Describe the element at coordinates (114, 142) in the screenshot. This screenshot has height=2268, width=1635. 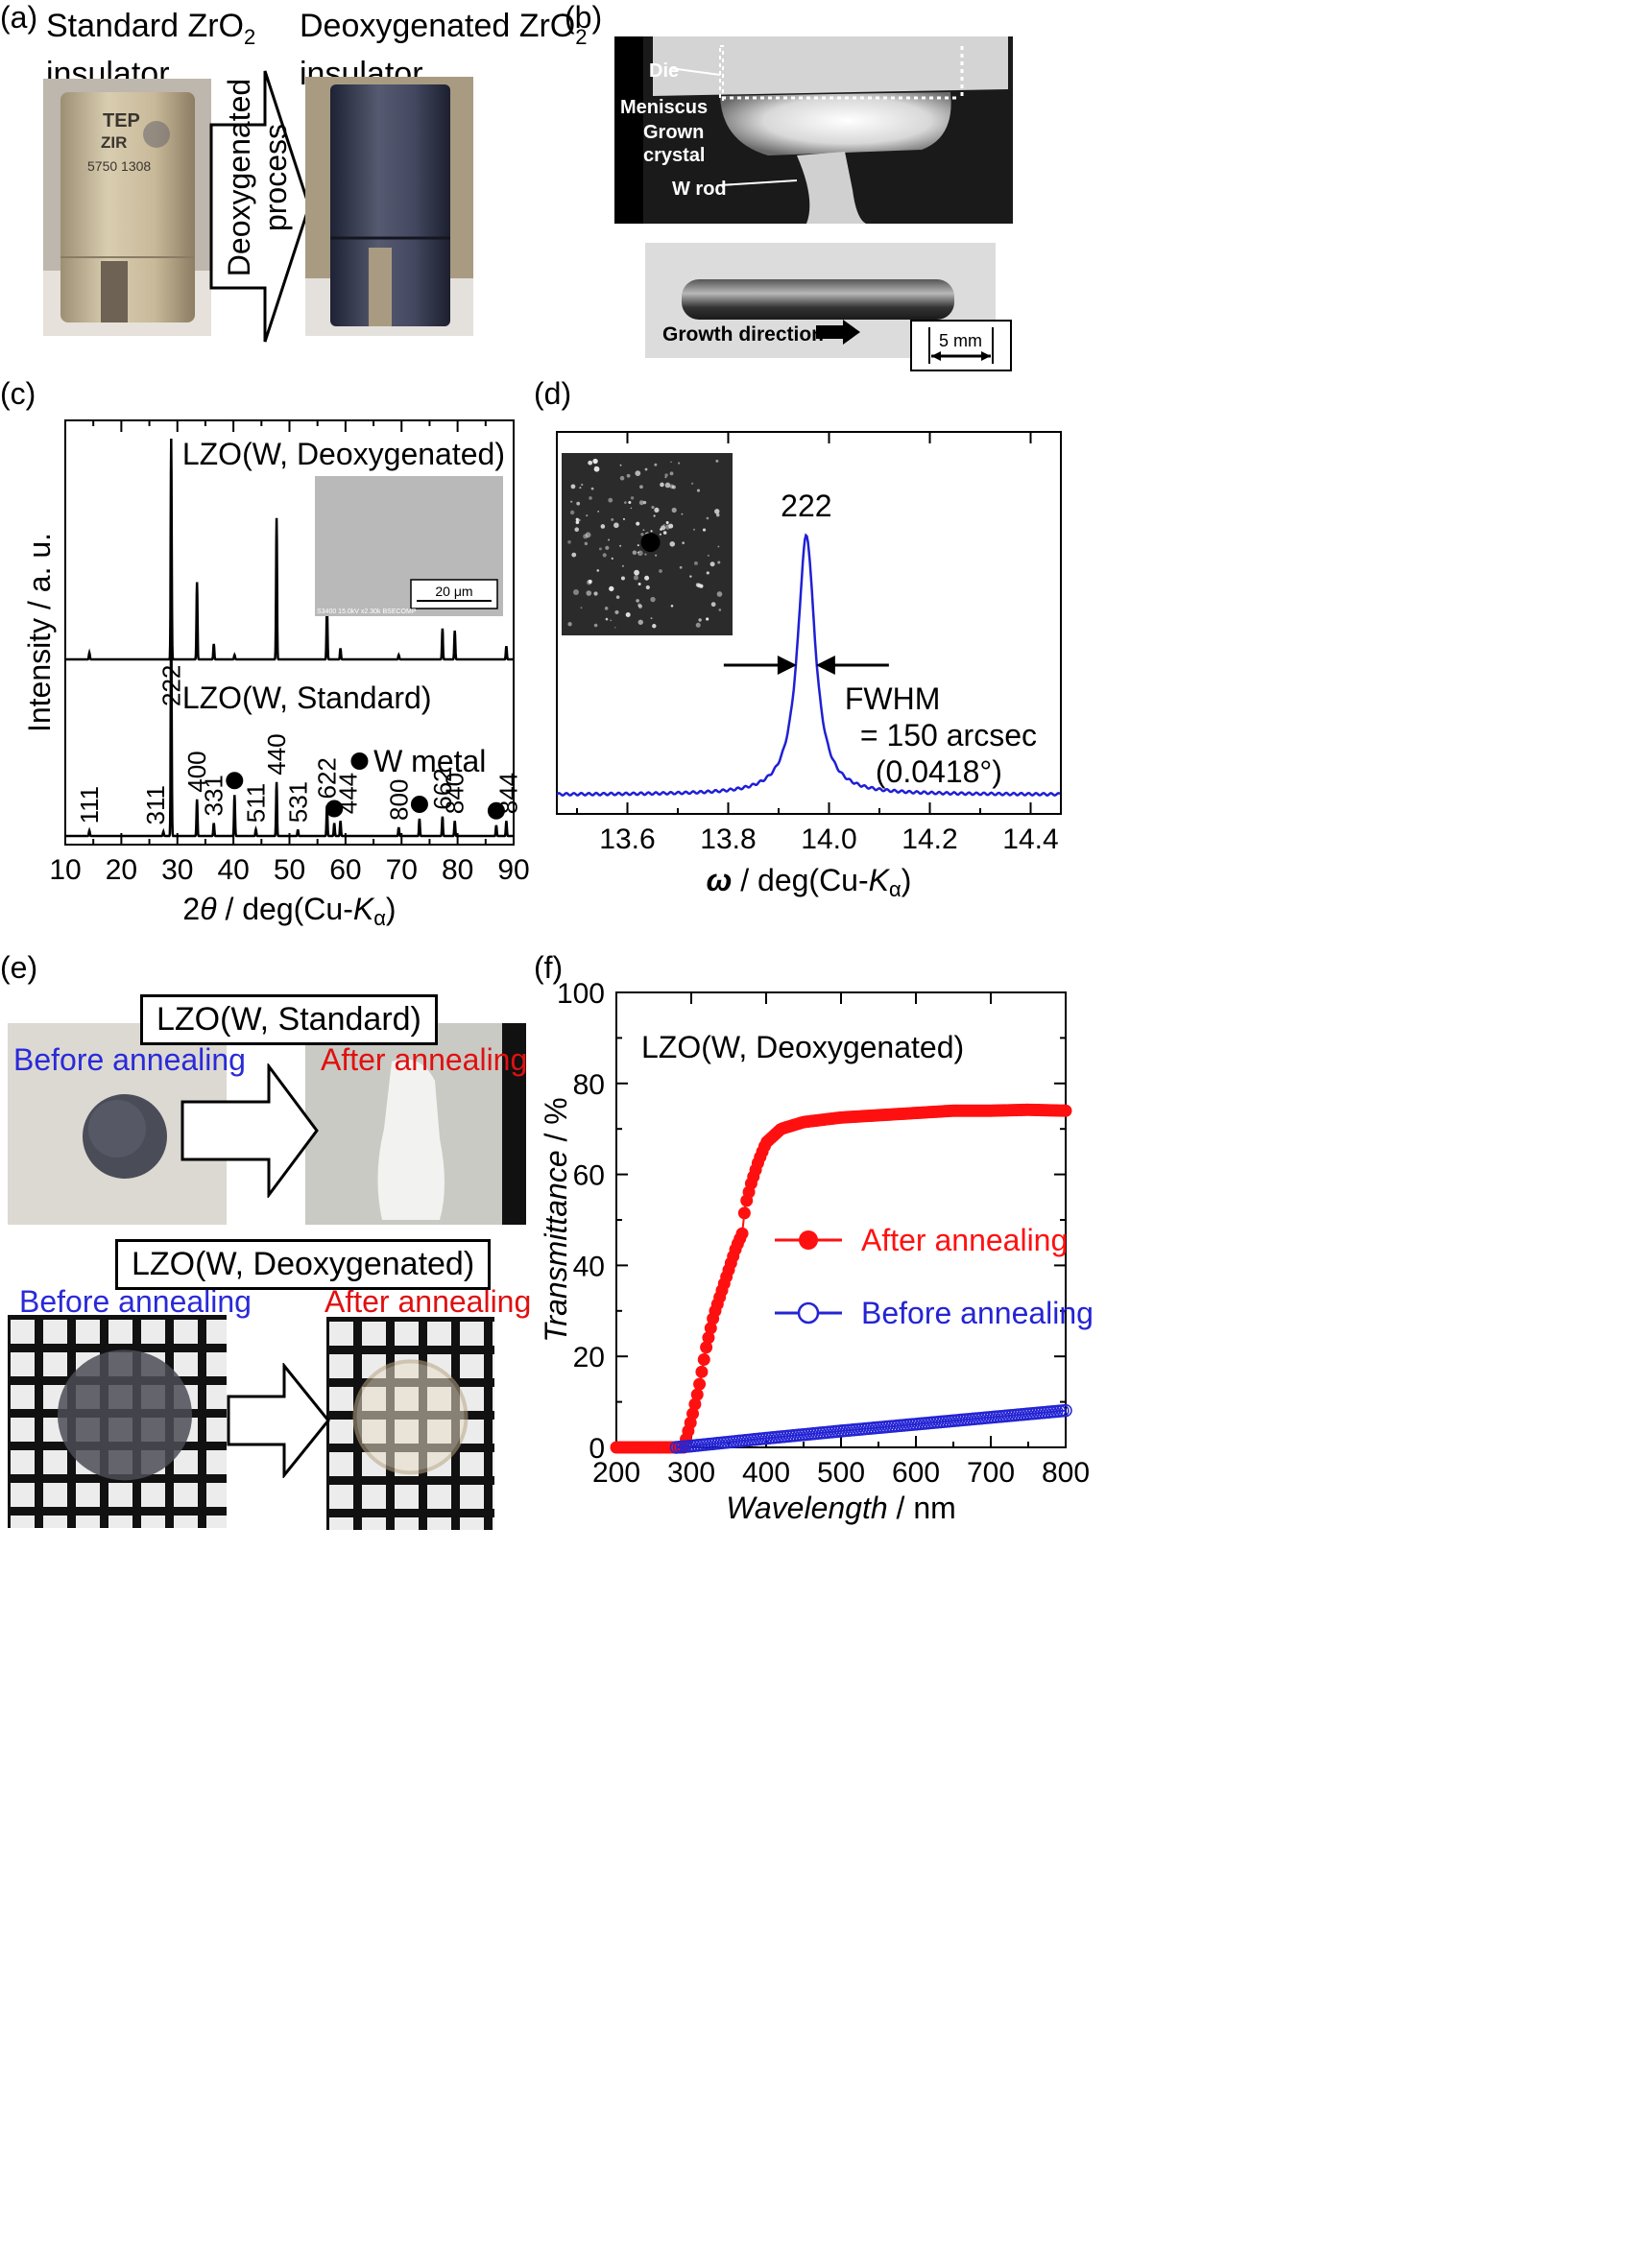
I see `insulator-print-2: ZIR` at that location.